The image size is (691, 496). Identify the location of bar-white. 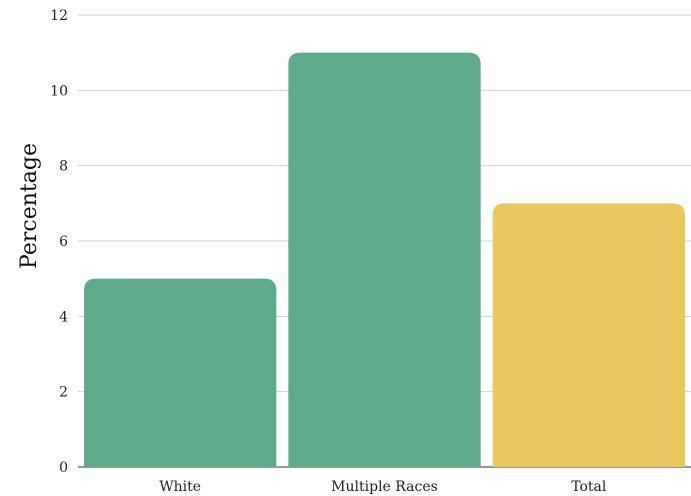
(180, 372).